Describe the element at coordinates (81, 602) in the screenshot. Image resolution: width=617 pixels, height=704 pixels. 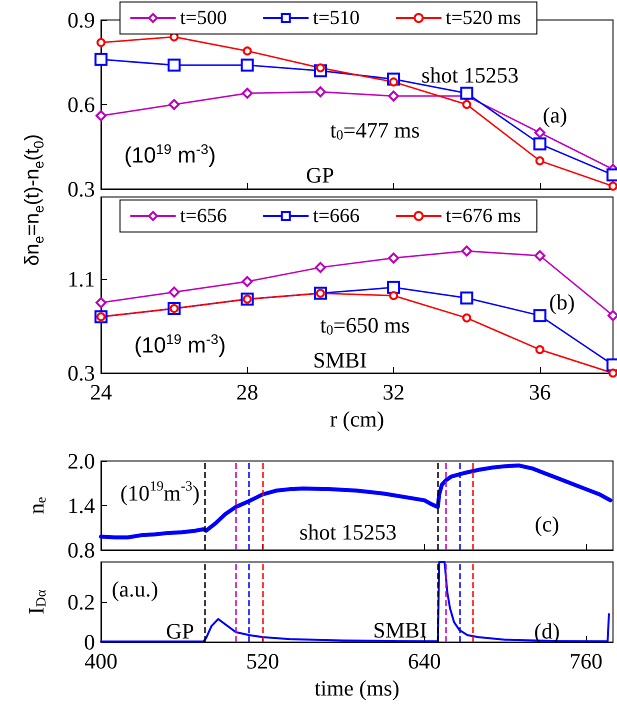
I see `y-tick-label: 0.2` at that location.